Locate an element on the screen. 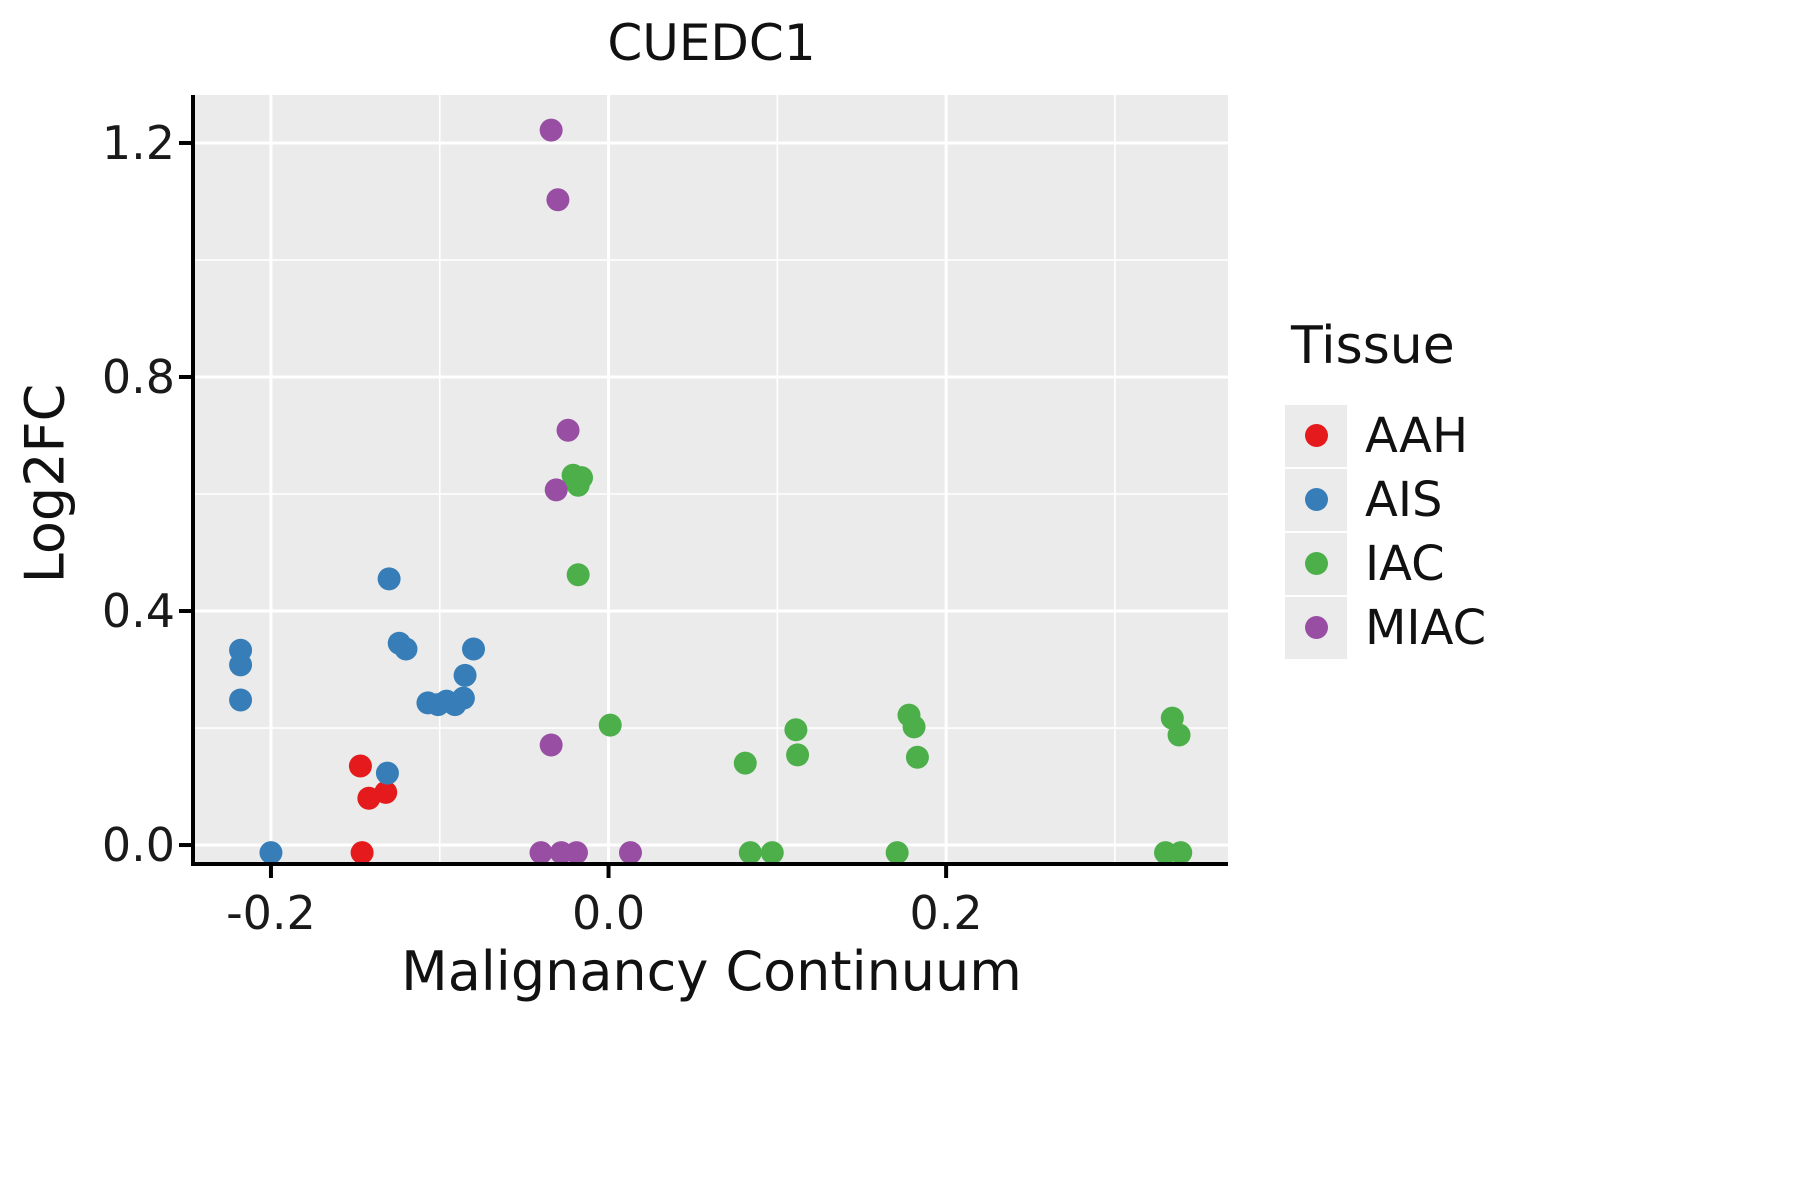  legend-item-ais: AIS is located at coordinates (1385, 500).